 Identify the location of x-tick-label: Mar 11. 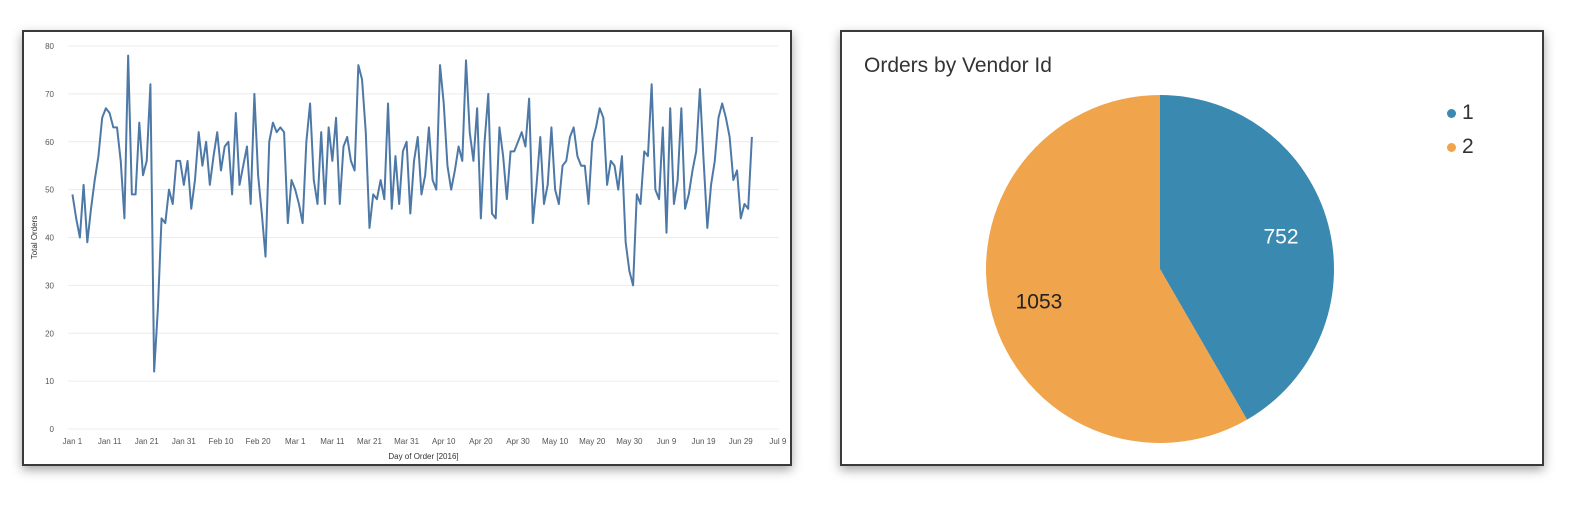
(332, 441).